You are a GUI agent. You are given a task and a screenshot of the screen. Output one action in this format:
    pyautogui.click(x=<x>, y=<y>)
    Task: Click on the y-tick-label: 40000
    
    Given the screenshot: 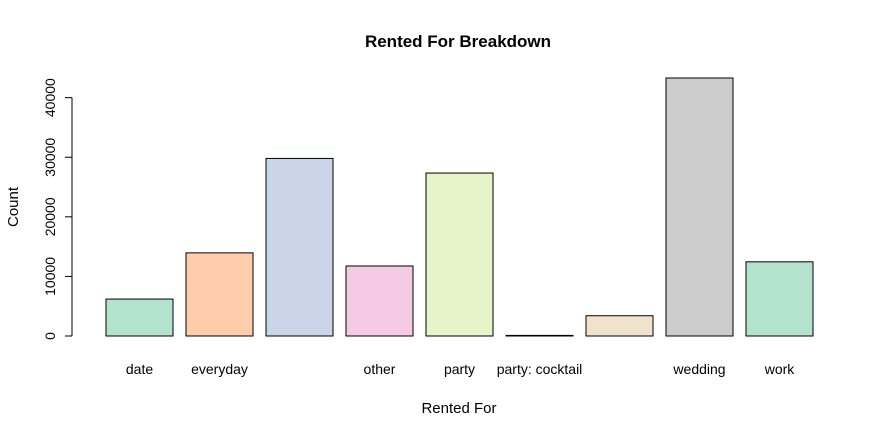 What is the action you would take?
    pyautogui.click(x=50, y=97)
    